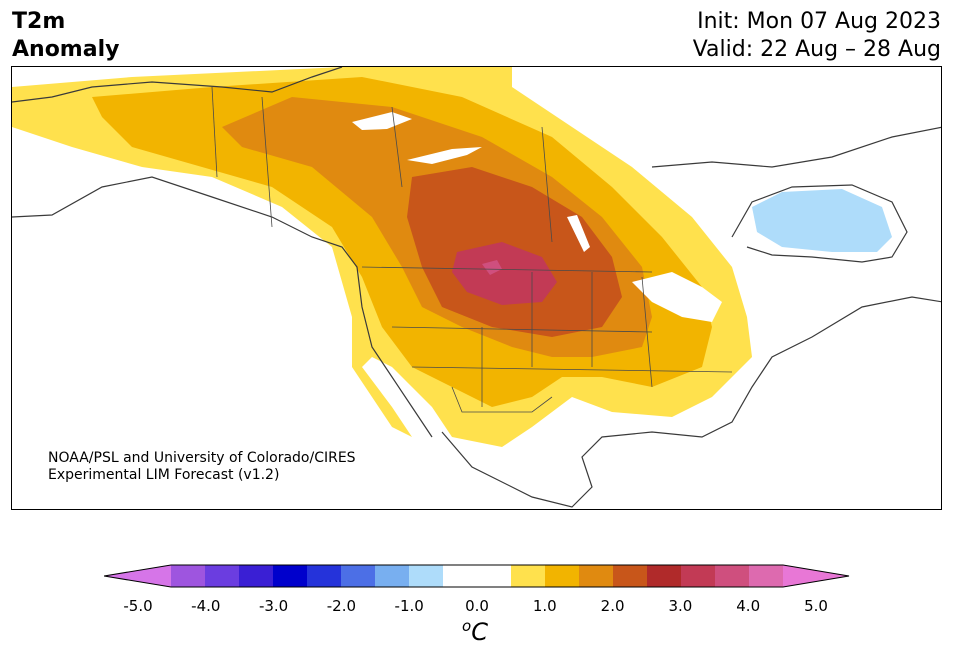 This screenshot has width=953, height=656. I want to click on colorbar, so click(477, 576).